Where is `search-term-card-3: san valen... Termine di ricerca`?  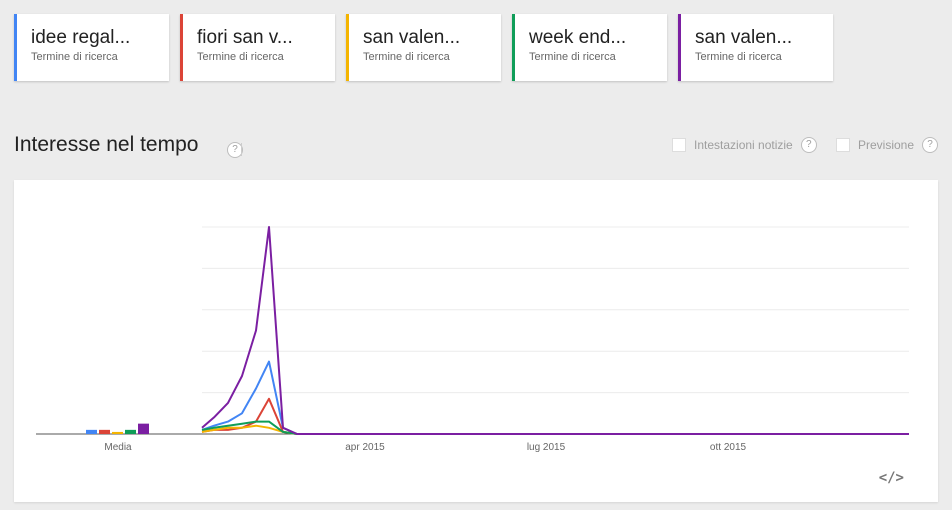
search-term-card-3: san valen... Termine di ricerca is located at coordinates (423, 47).